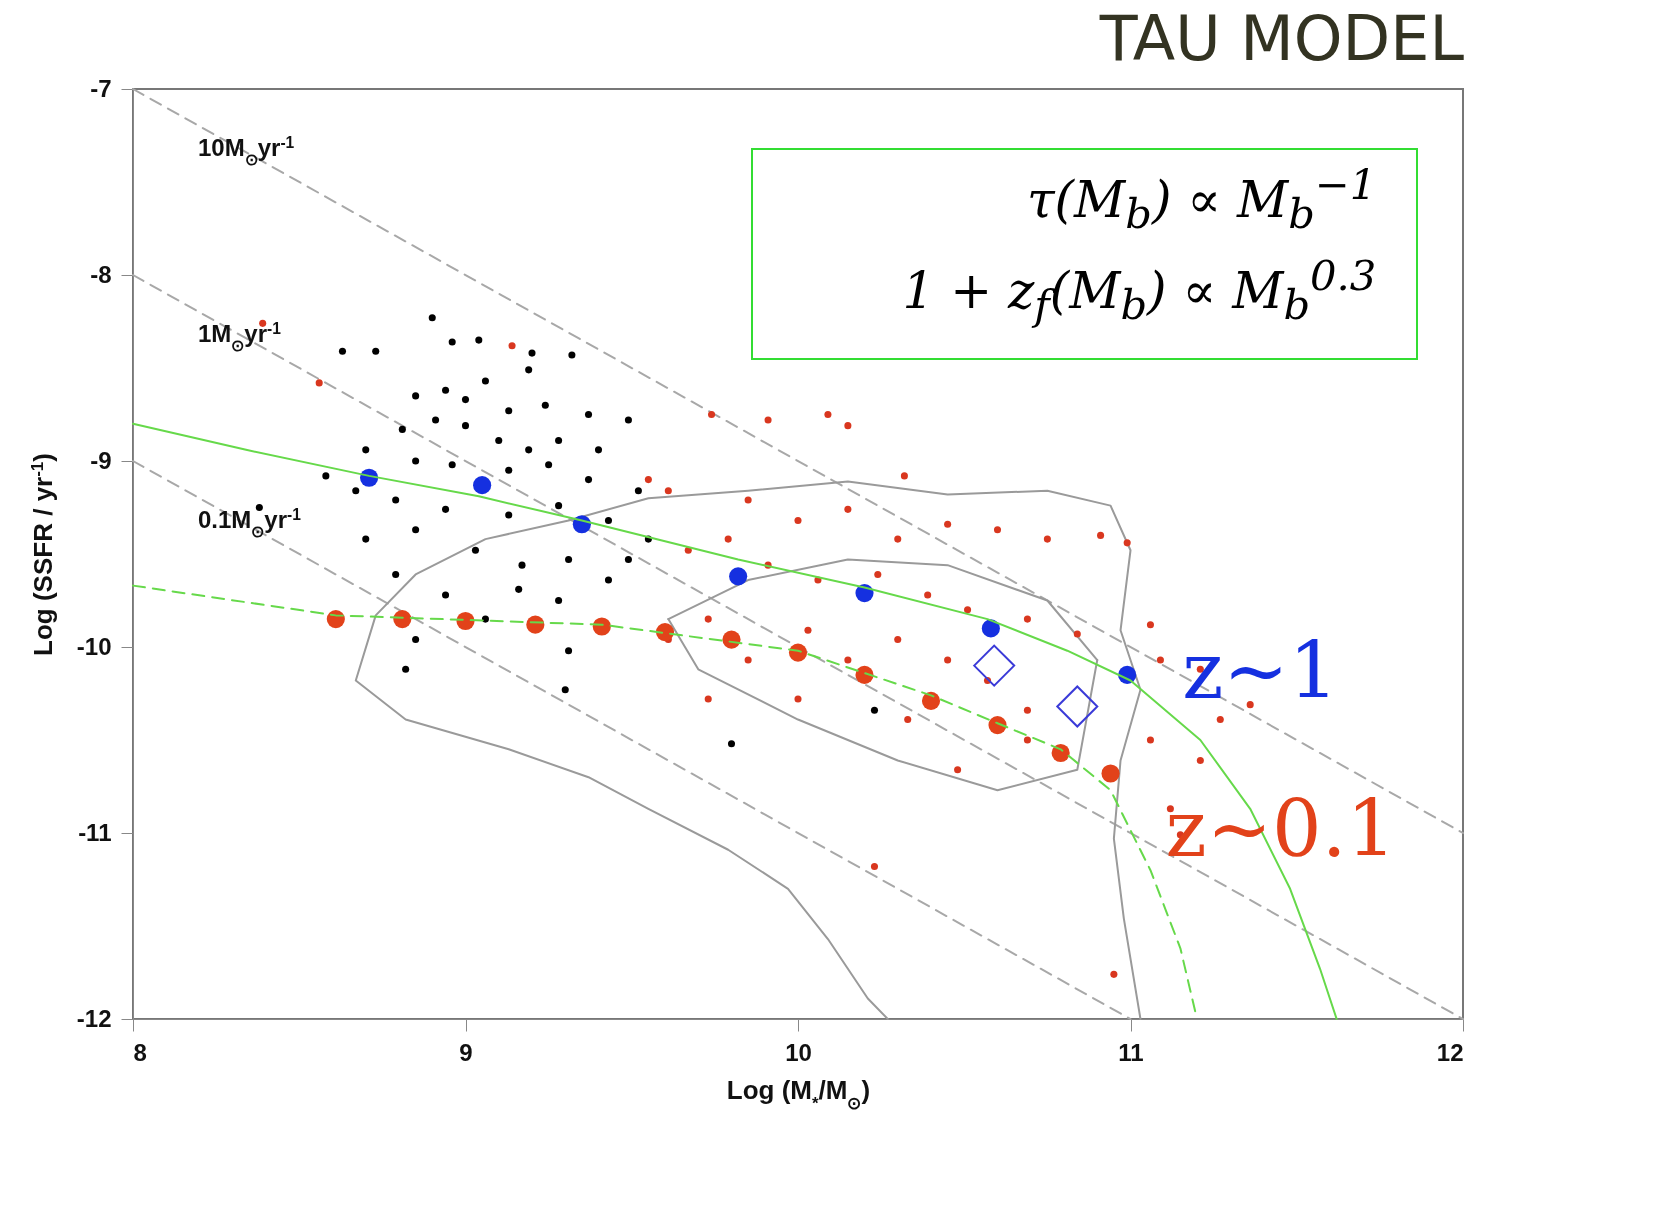 The image size is (1653, 1209). Describe the element at coordinates (1281, 38) in the screenshot. I see `chart-title: TAU MODEL` at that location.